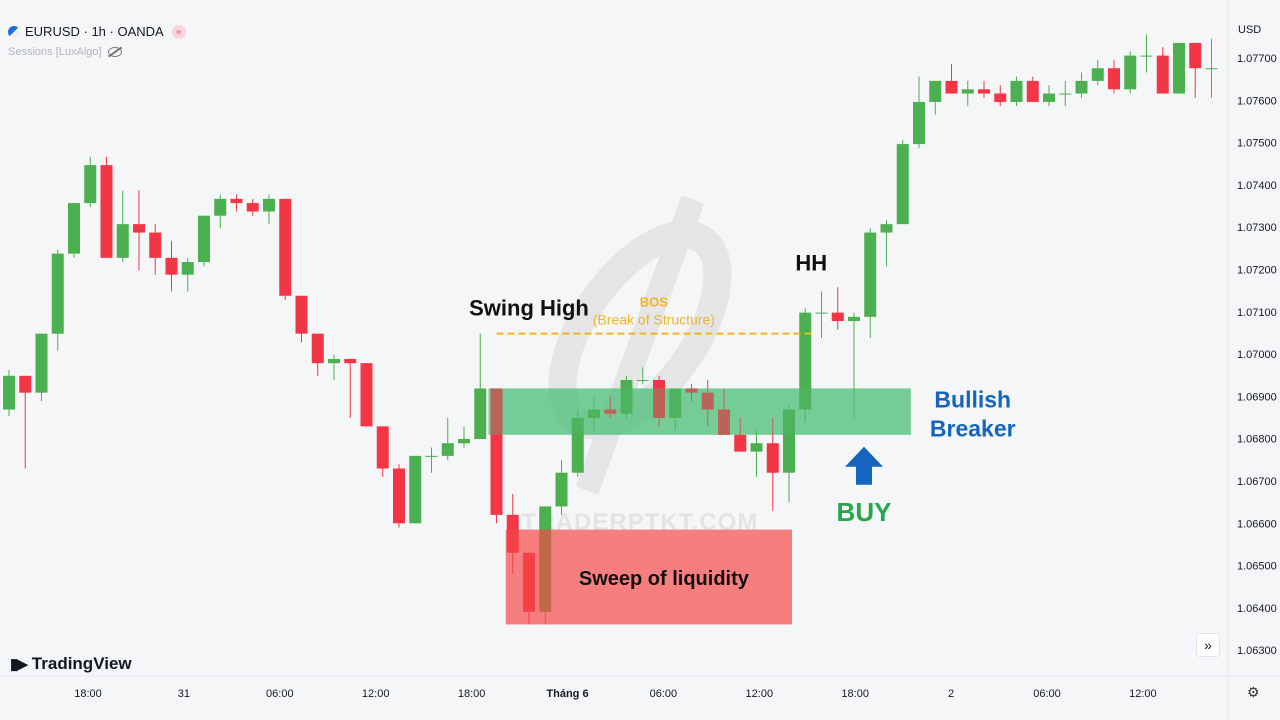 The height and width of the screenshot is (720, 1280). Describe the element at coordinates (951, 694) in the screenshot. I see `time-tick-label: 2` at that location.